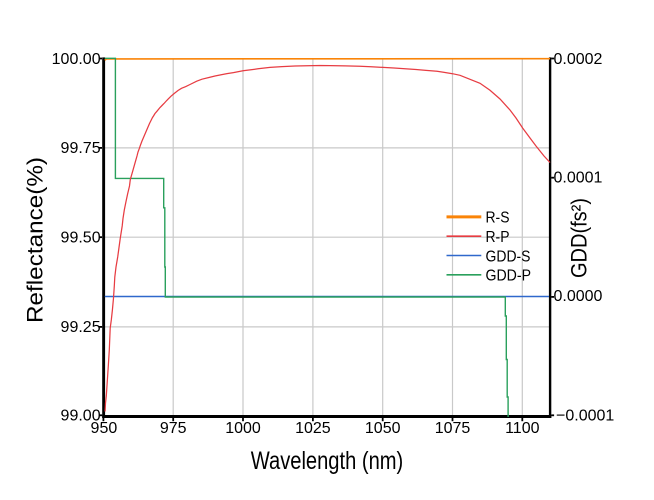 Image resolution: width=654 pixels, height=500 pixels. What do you see at coordinates (383, 428) in the screenshot?
I see `svg-text: 1050` at bounding box center [383, 428].